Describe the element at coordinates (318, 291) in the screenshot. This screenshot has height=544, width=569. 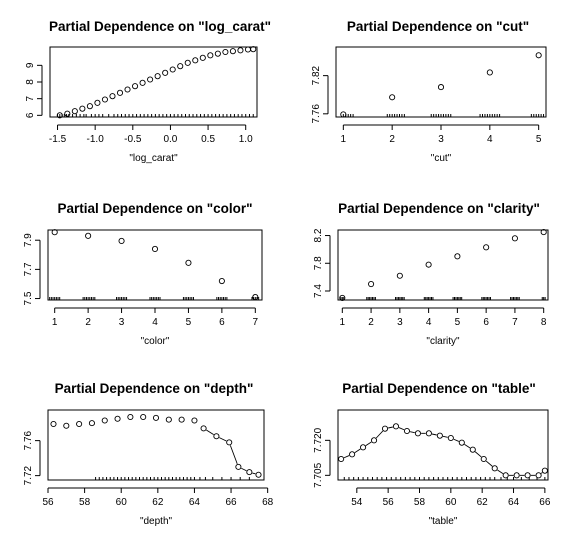
I see `y-tick-label: 7.4` at that location.